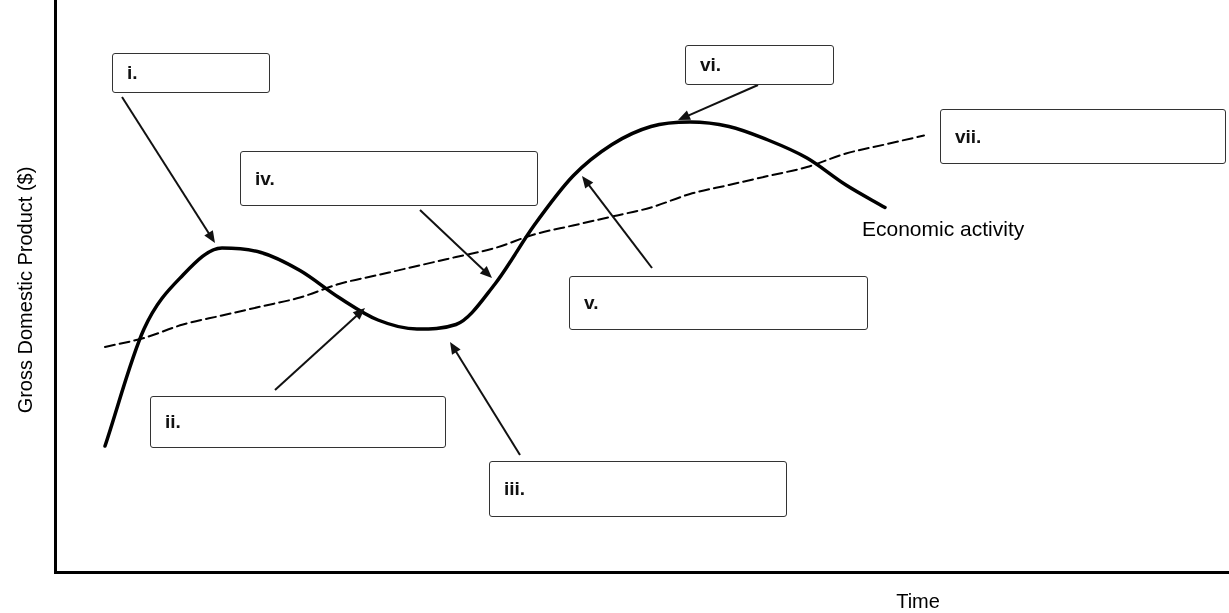 This screenshot has width=1229, height=613. I want to click on text-box: v., so click(718, 303).